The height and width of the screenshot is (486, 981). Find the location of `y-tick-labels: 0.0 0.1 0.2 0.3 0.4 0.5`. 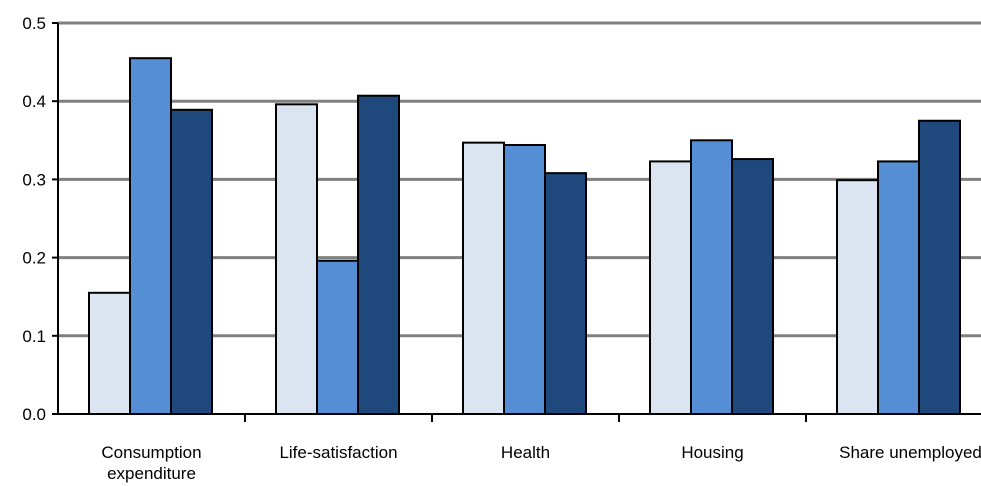

y-tick-labels: 0.0 0.1 0.2 0.3 0.4 0.5 is located at coordinates (34, 219).